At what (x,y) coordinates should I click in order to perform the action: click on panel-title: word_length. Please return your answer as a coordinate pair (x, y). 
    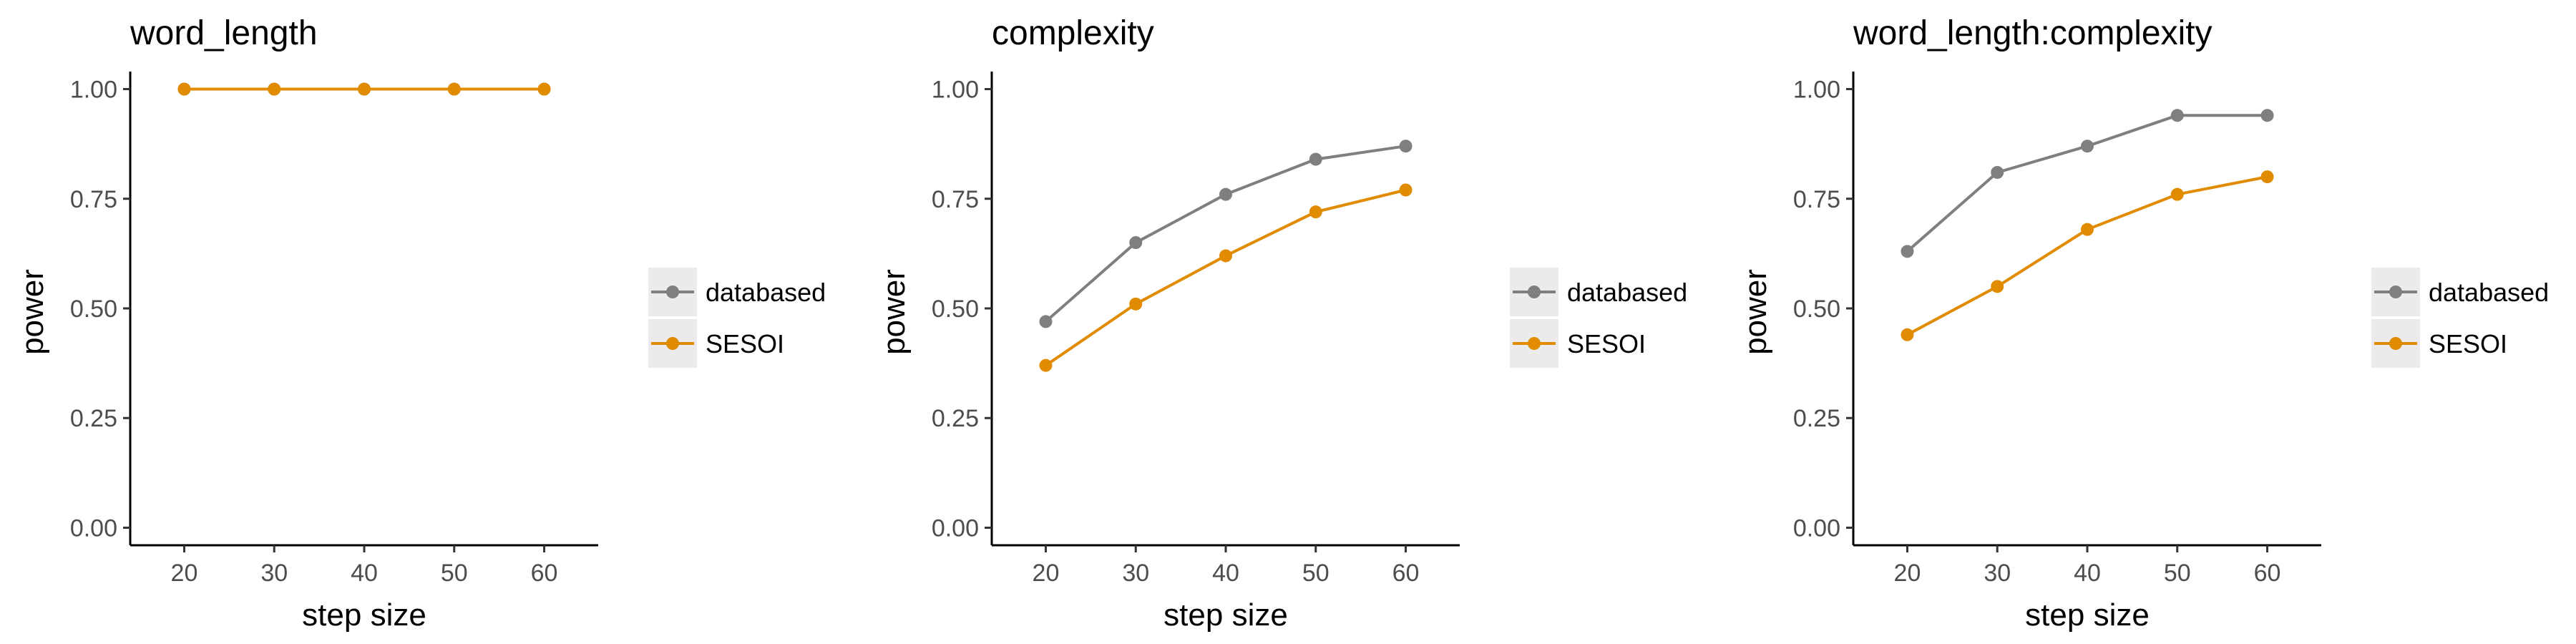
    Looking at the image, I should click on (224, 33).